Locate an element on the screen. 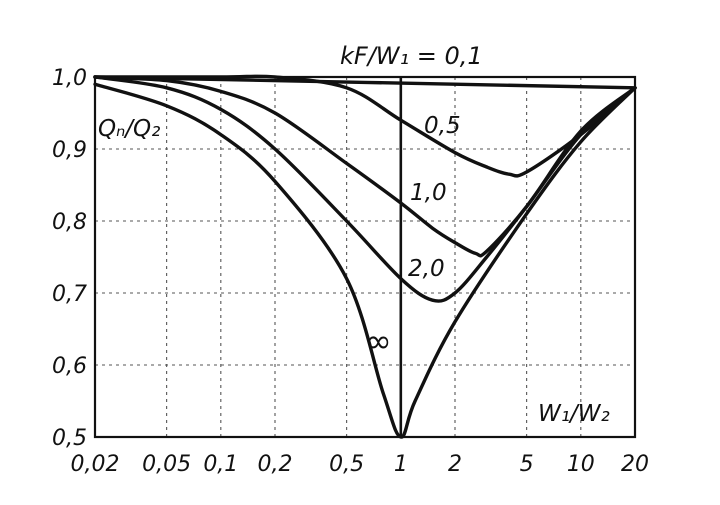 The width and height of the screenshot is (720, 505). y-tick-label: 0,9 is located at coordinates (69, 150).